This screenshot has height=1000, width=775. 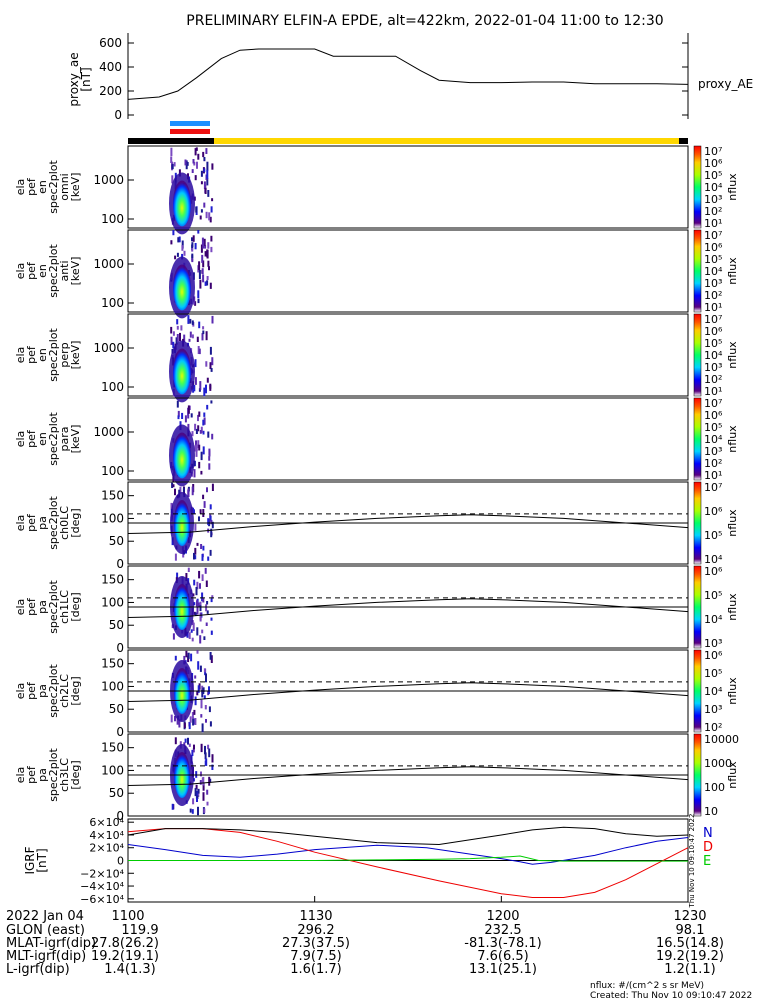 I want to click on y-tick-label: 0, so click(x=120, y=648).